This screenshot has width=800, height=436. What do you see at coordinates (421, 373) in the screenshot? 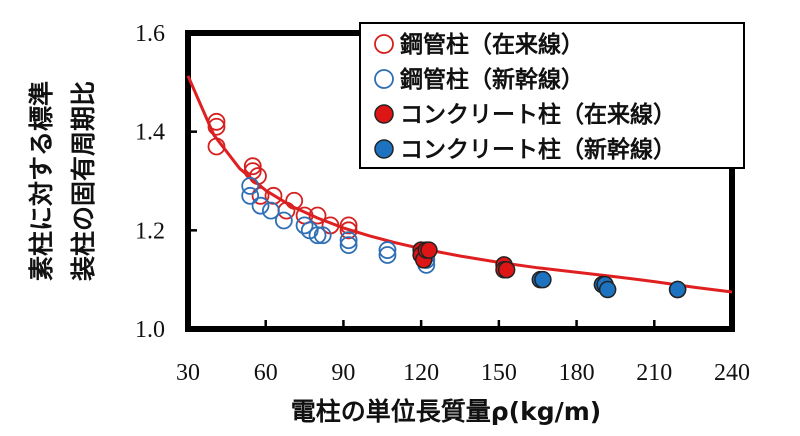
I see `x-tick-label: 120` at bounding box center [421, 373].